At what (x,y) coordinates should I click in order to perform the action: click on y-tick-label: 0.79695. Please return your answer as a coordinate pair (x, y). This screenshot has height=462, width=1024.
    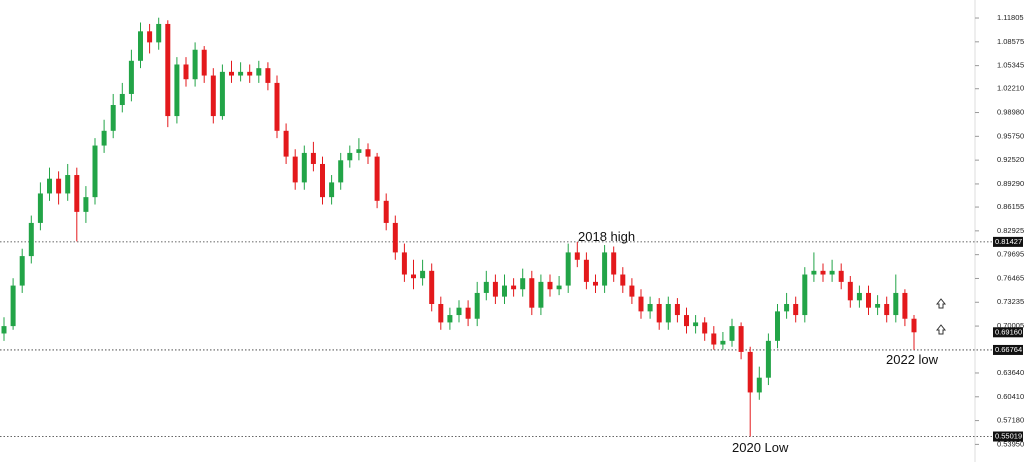
    Looking at the image, I should click on (1010, 254).